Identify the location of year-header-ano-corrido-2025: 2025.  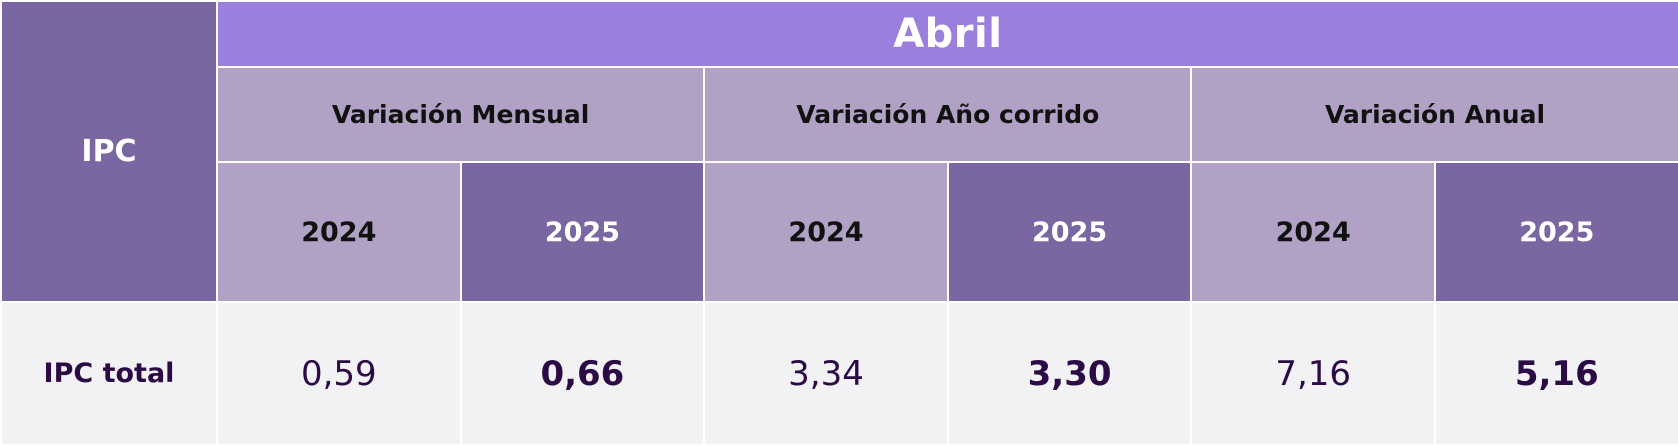
(1069, 232).